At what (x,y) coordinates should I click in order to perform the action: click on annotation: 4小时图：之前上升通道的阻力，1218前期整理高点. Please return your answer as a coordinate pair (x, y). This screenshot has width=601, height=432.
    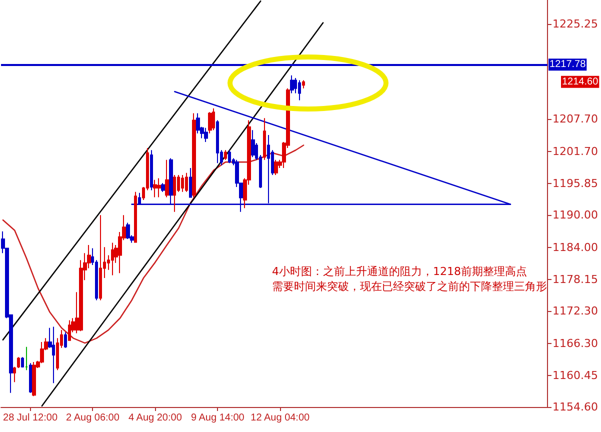
    Looking at the image, I should click on (399, 271).